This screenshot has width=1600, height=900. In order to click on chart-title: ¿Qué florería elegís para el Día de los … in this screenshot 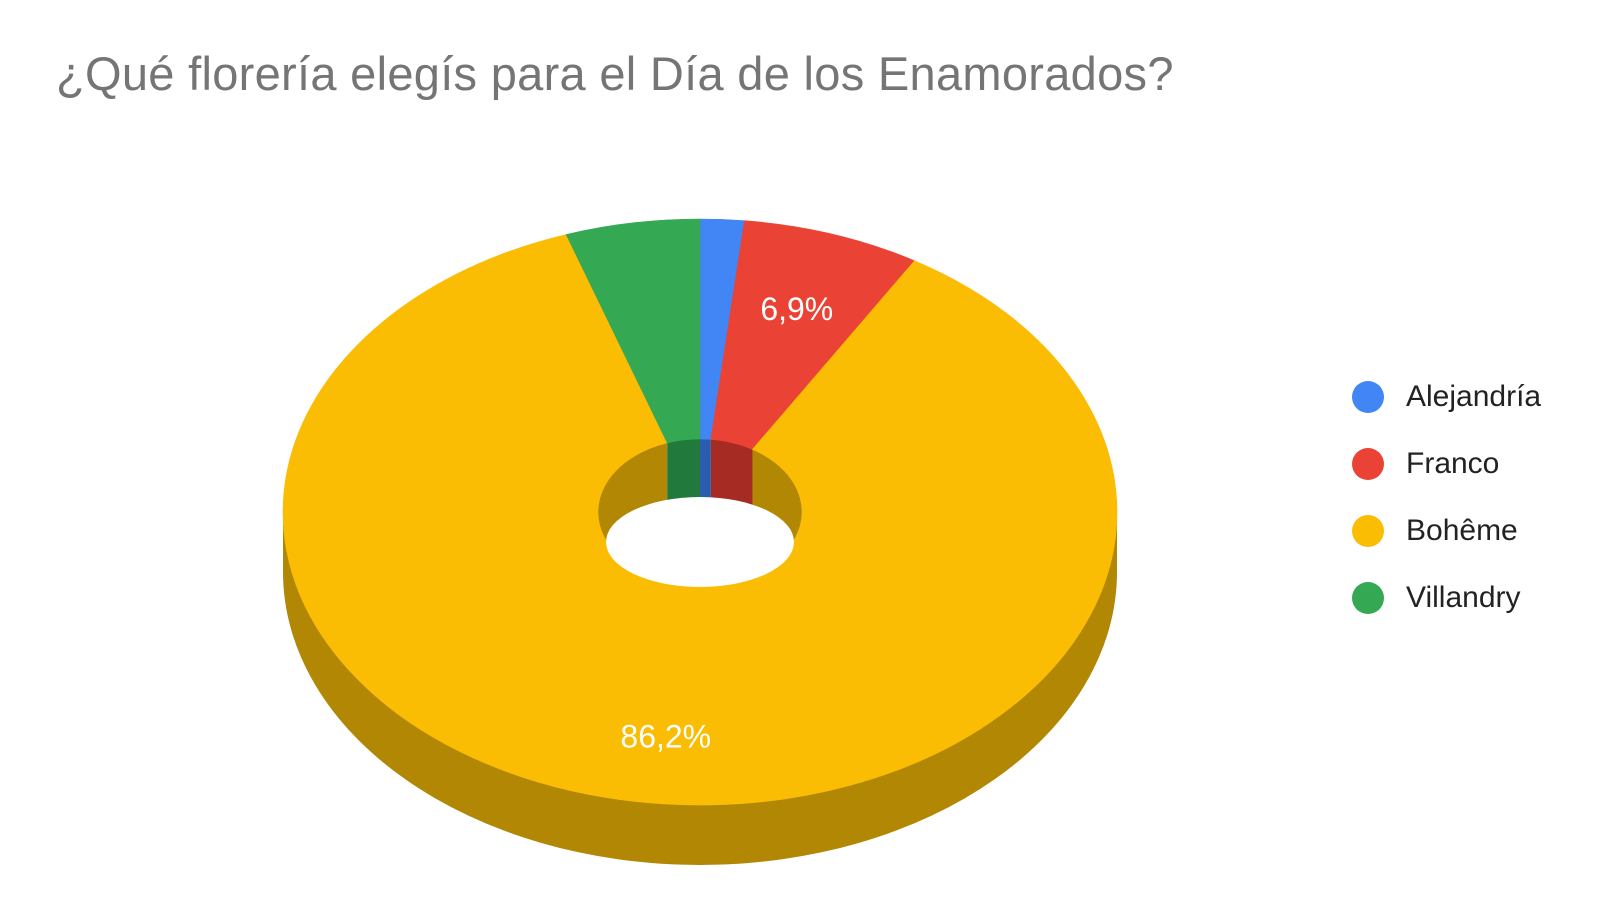, I will do `click(615, 73)`.